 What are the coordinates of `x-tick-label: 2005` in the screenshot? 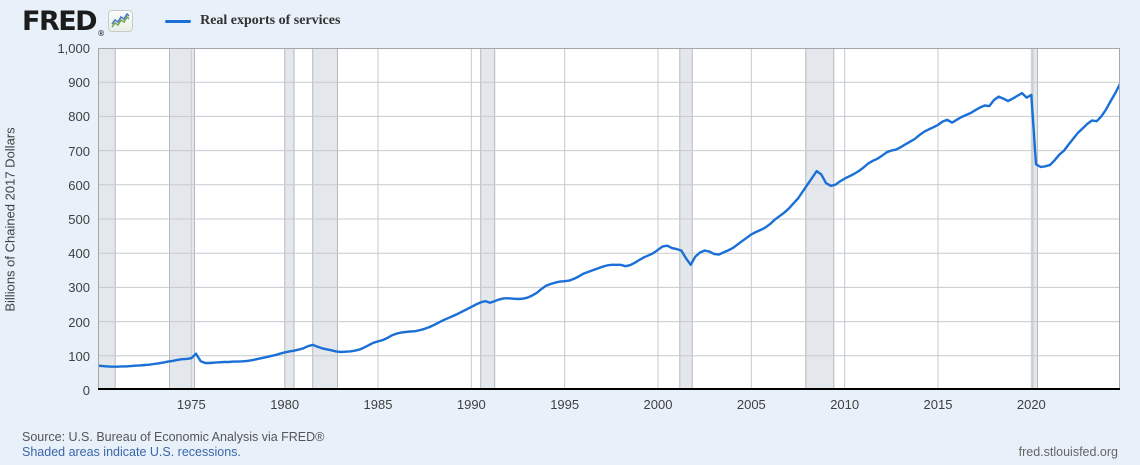 It's located at (751, 404).